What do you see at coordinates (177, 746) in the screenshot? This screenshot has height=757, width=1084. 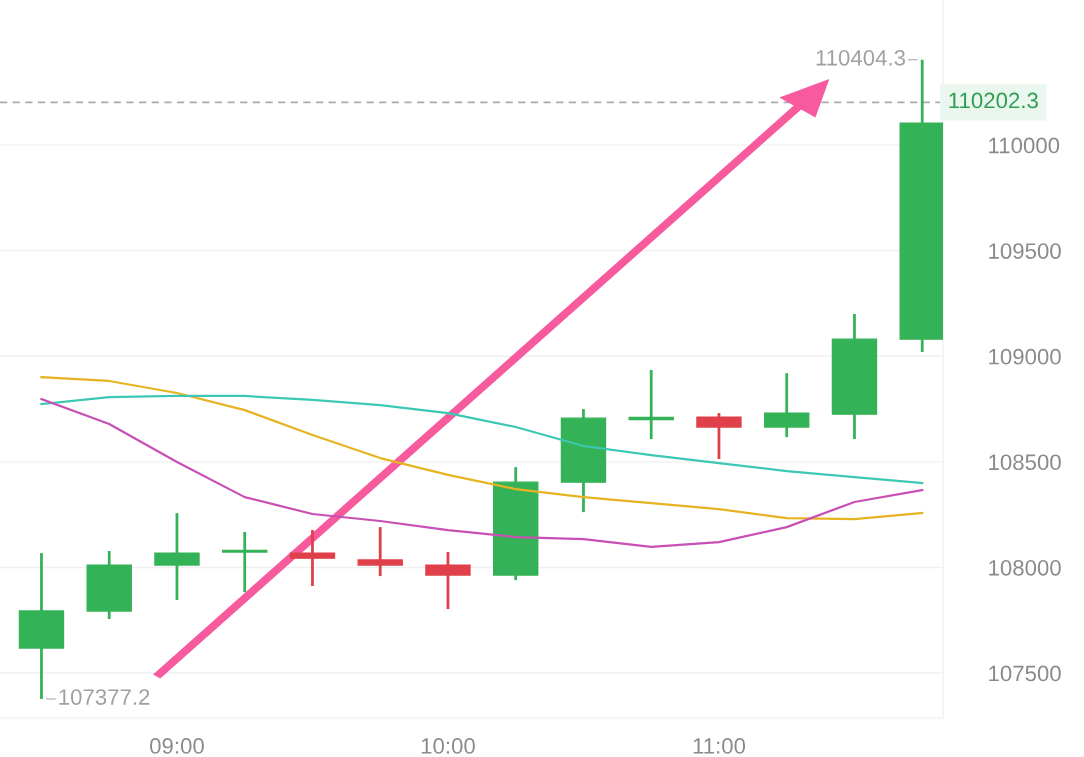 I see `x-tick-label: 09:00` at bounding box center [177, 746].